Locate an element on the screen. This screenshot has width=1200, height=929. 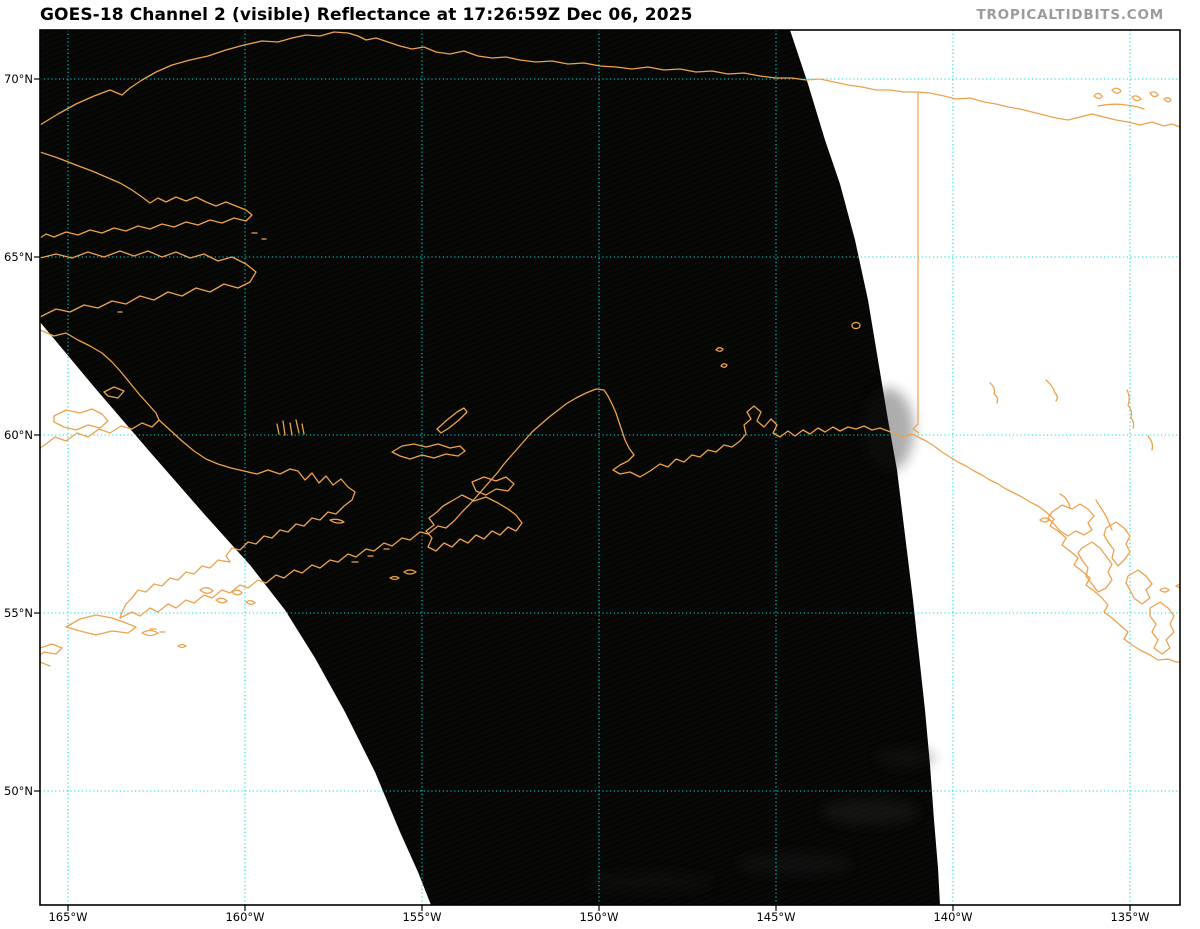
yukon-lakes is located at coordinates (1071, 415).